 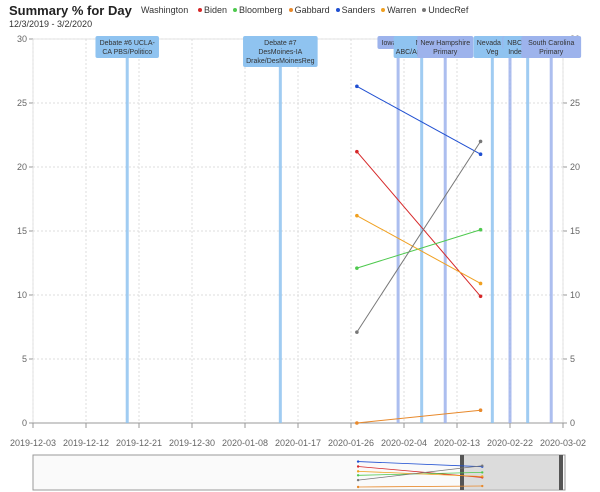 What do you see at coordinates (492, 52) in the screenshot?
I see `event-label-text: Veg` at bounding box center [492, 52].